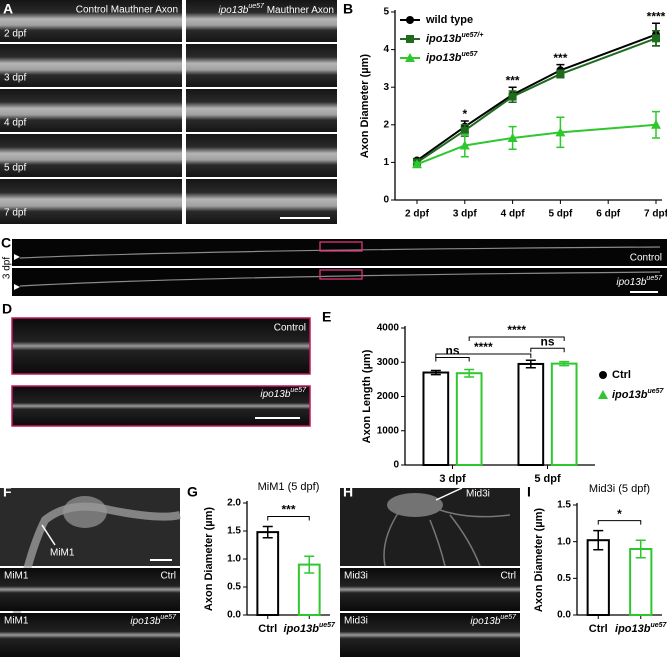 The width and height of the screenshot is (667, 659). What do you see at coordinates (430, 572) in the screenshot?
I see `panel-h-images` at bounding box center [430, 572].